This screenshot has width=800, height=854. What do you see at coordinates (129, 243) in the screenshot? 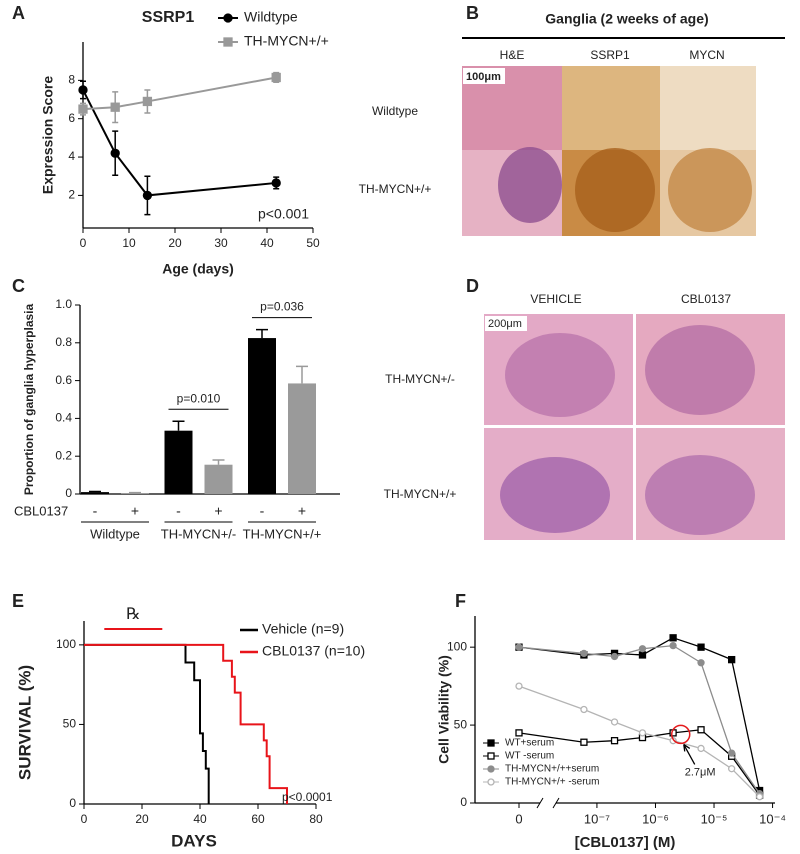
I see `x-tick-label: 10` at bounding box center [129, 243].